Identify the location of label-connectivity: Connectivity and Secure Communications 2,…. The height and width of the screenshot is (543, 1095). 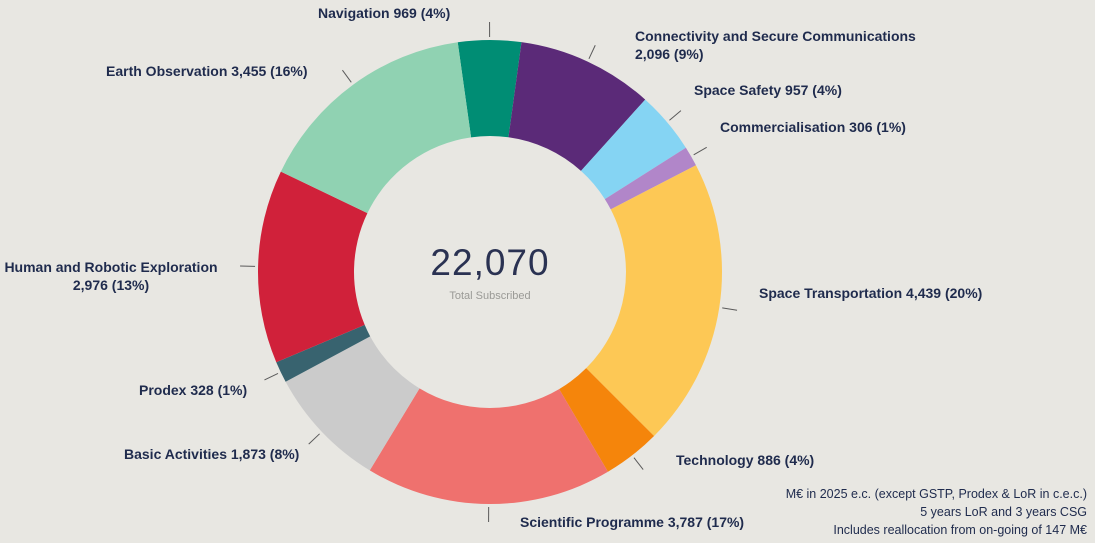
(775, 45).